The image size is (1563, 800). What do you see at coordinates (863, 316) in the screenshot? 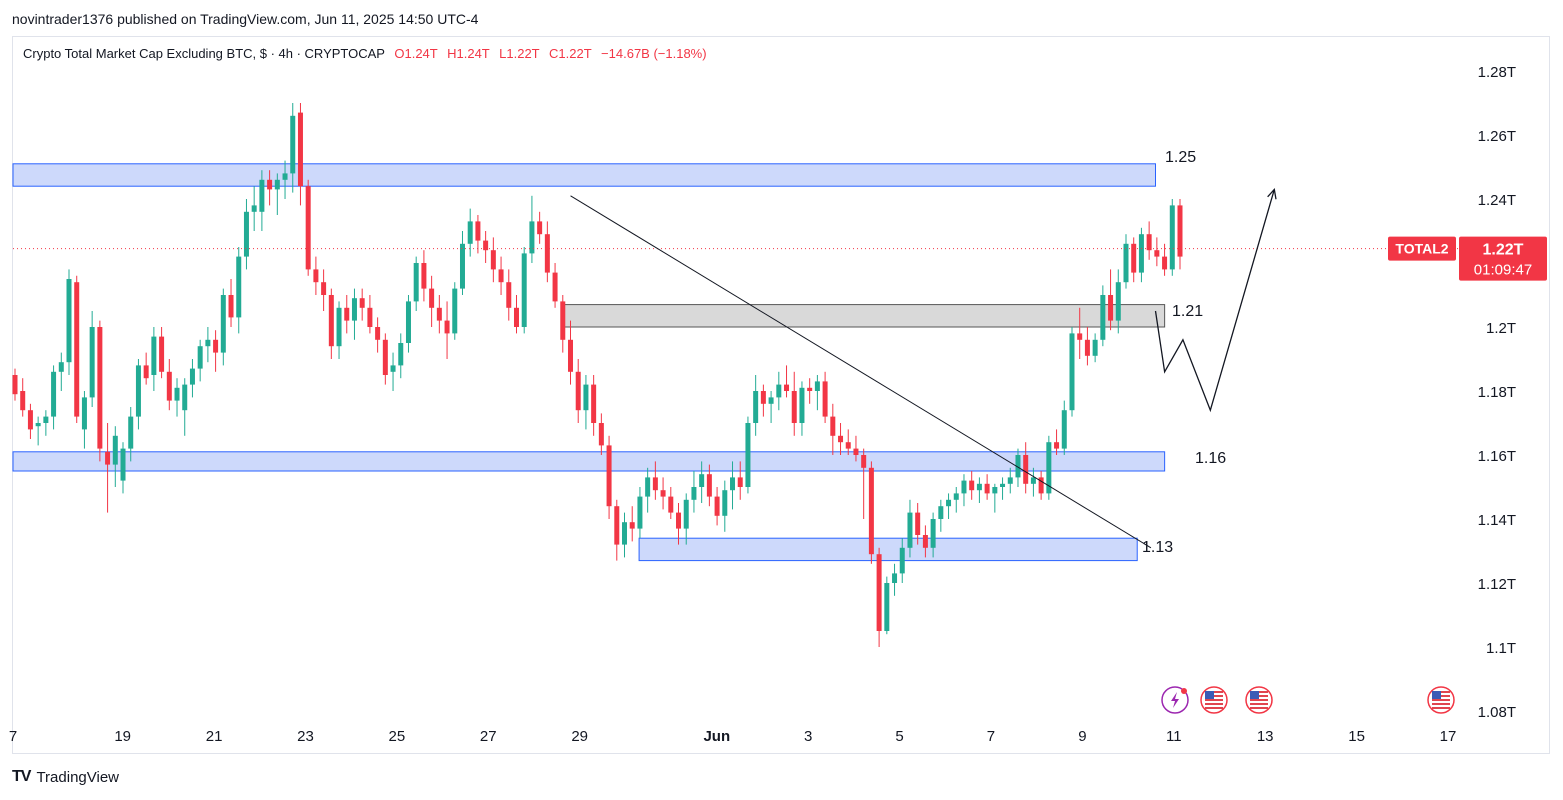
I see `resistance-zone-1.21` at bounding box center [863, 316].